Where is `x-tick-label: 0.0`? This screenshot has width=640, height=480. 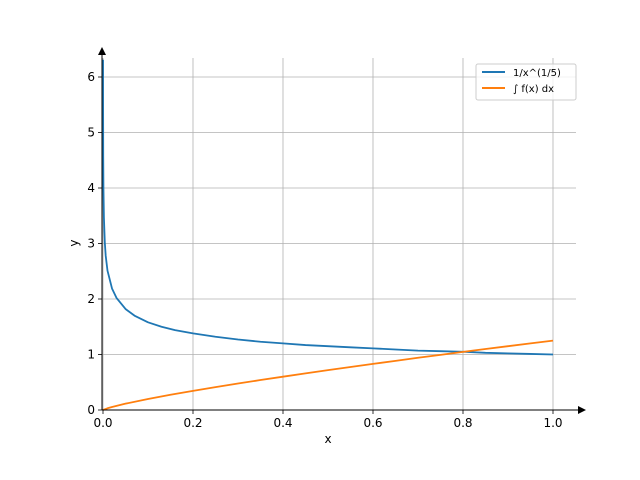
x-tick-label: 0.0 is located at coordinates (102, 423).